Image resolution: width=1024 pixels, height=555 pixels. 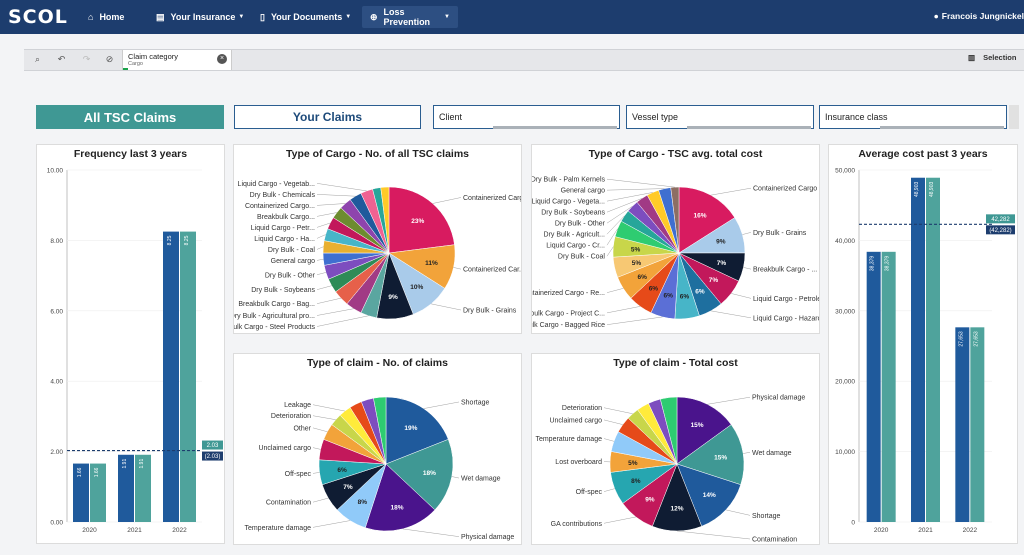 What do you see at coordinates (577, 524) in the screenshot?
I see `pie-category-label: GA contributions` at bounding box center [577, 524].